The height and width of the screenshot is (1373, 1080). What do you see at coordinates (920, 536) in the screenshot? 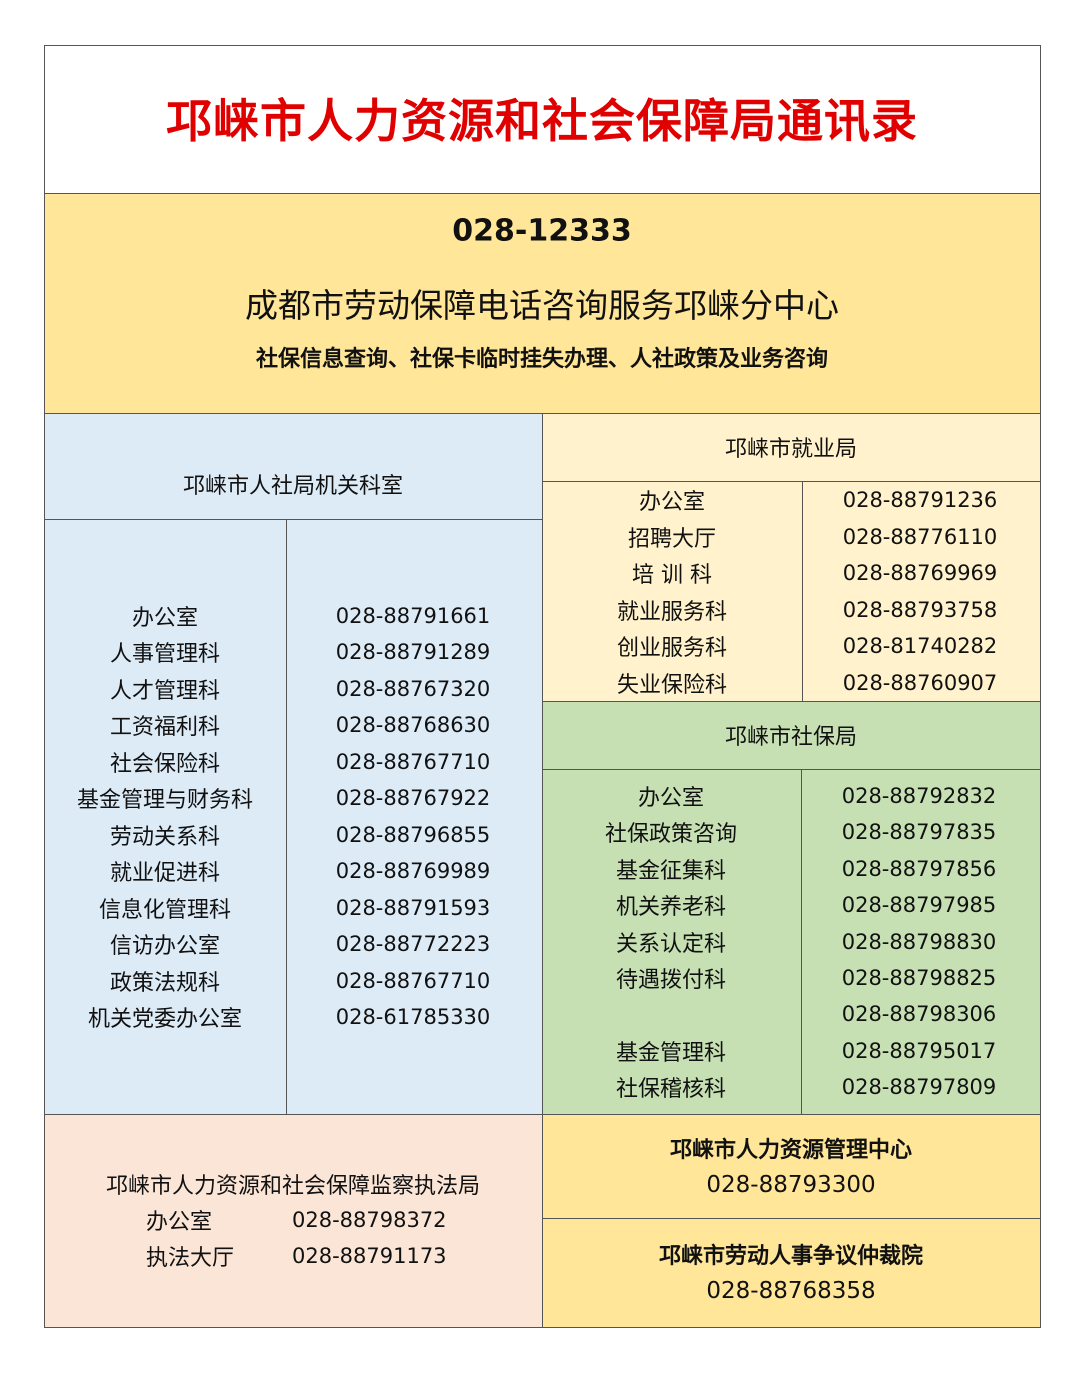
I see `phone-number: 028-88776110` at bounding box center [920, 536].